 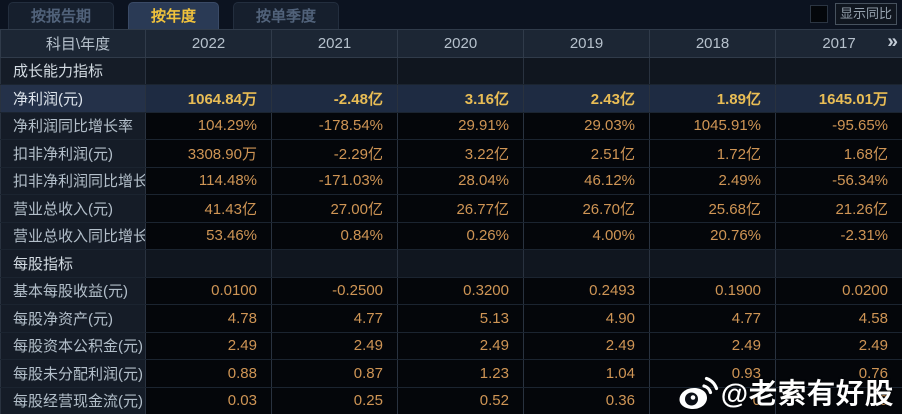 What do you see at coordinates (698, 392) in the screenshot?
I see `weibo-icon` at bounding box center [698, 392].